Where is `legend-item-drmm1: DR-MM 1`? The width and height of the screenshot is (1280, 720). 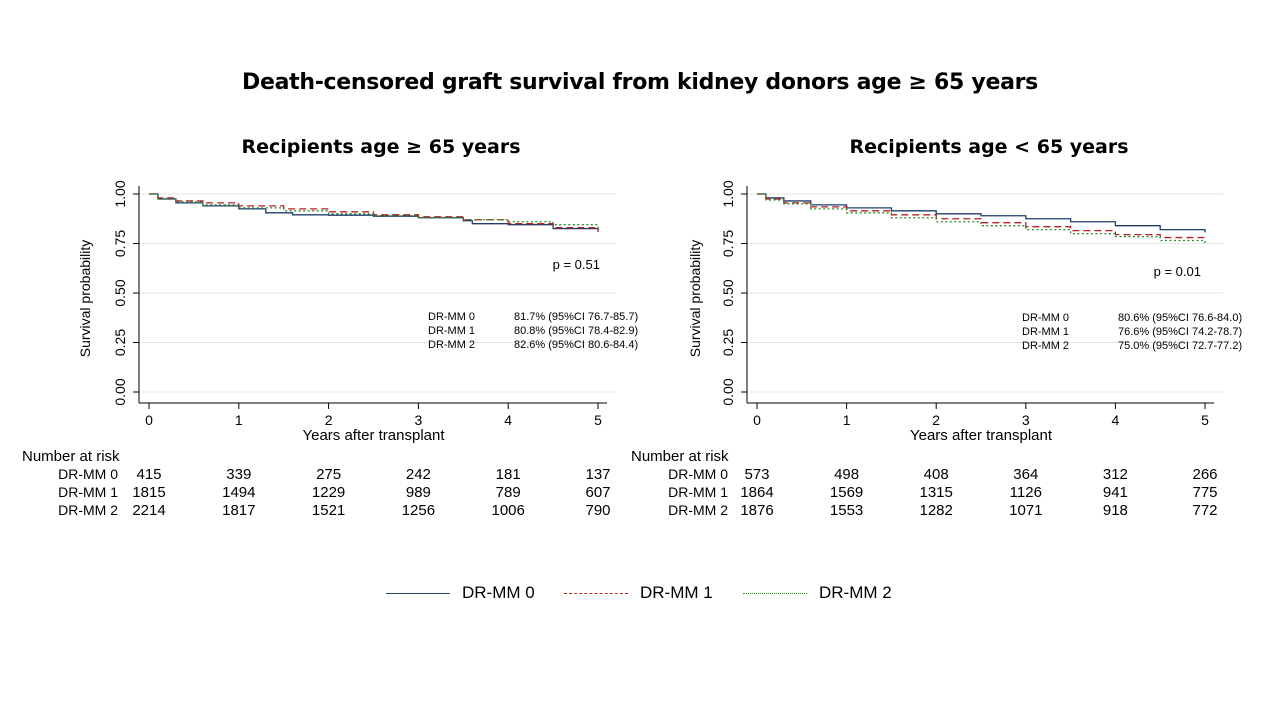 legend-item-drmm1: DR-MM 1 is located at coordinates (638, 593).